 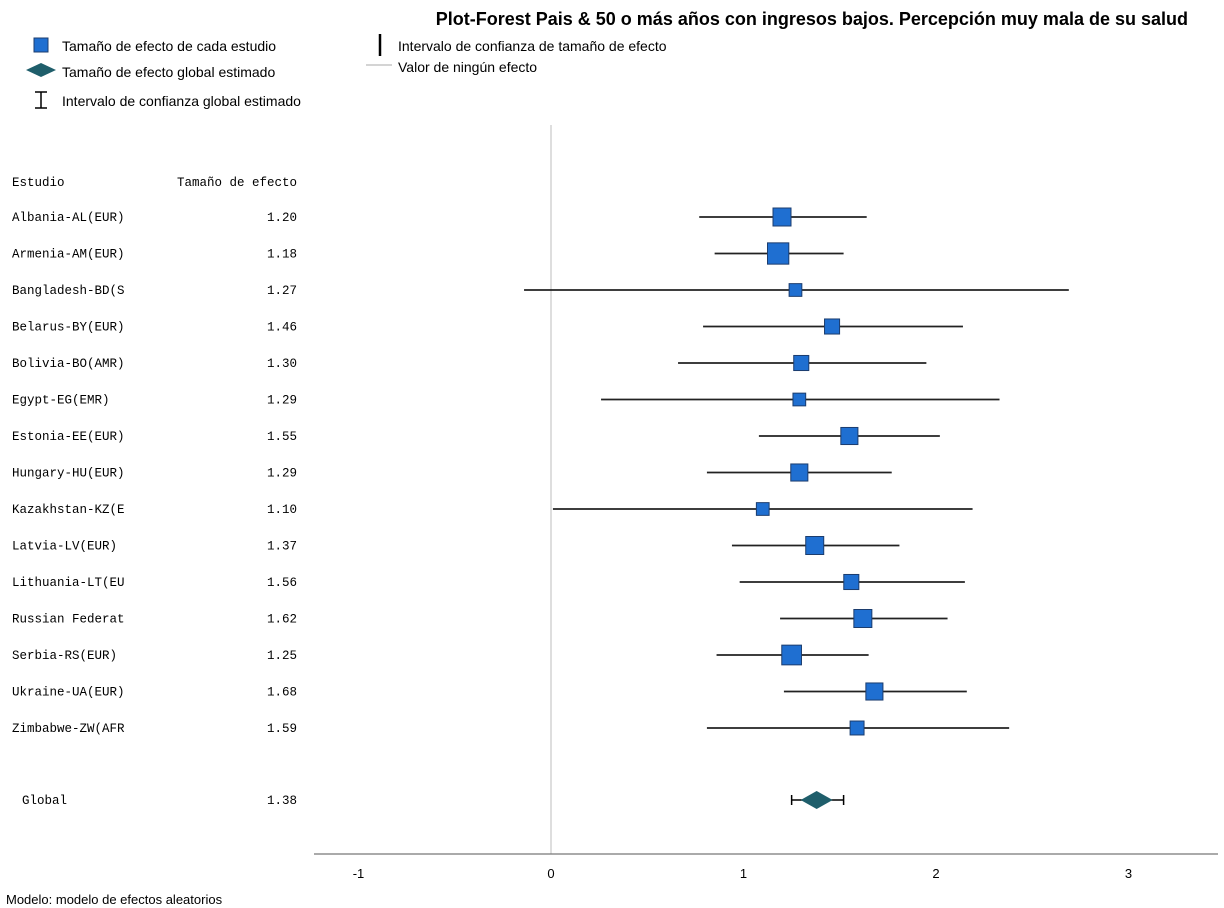 I want to click on study-row: Ukraine-UA(EUR) 1.68, so click(x=489, y=691).